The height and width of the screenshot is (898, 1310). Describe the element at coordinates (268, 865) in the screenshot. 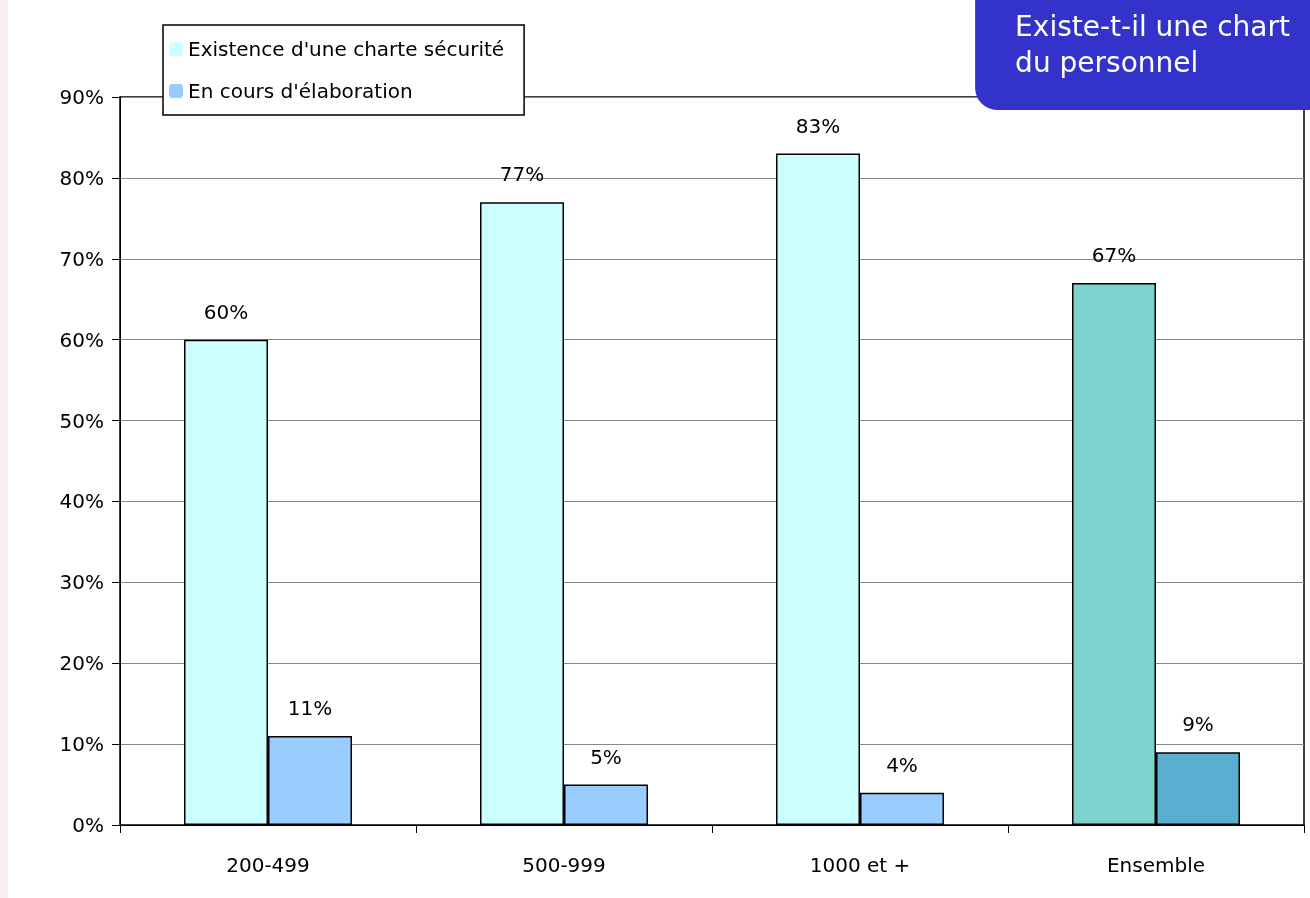

I see `x-tick-label: 200-499` at that location.